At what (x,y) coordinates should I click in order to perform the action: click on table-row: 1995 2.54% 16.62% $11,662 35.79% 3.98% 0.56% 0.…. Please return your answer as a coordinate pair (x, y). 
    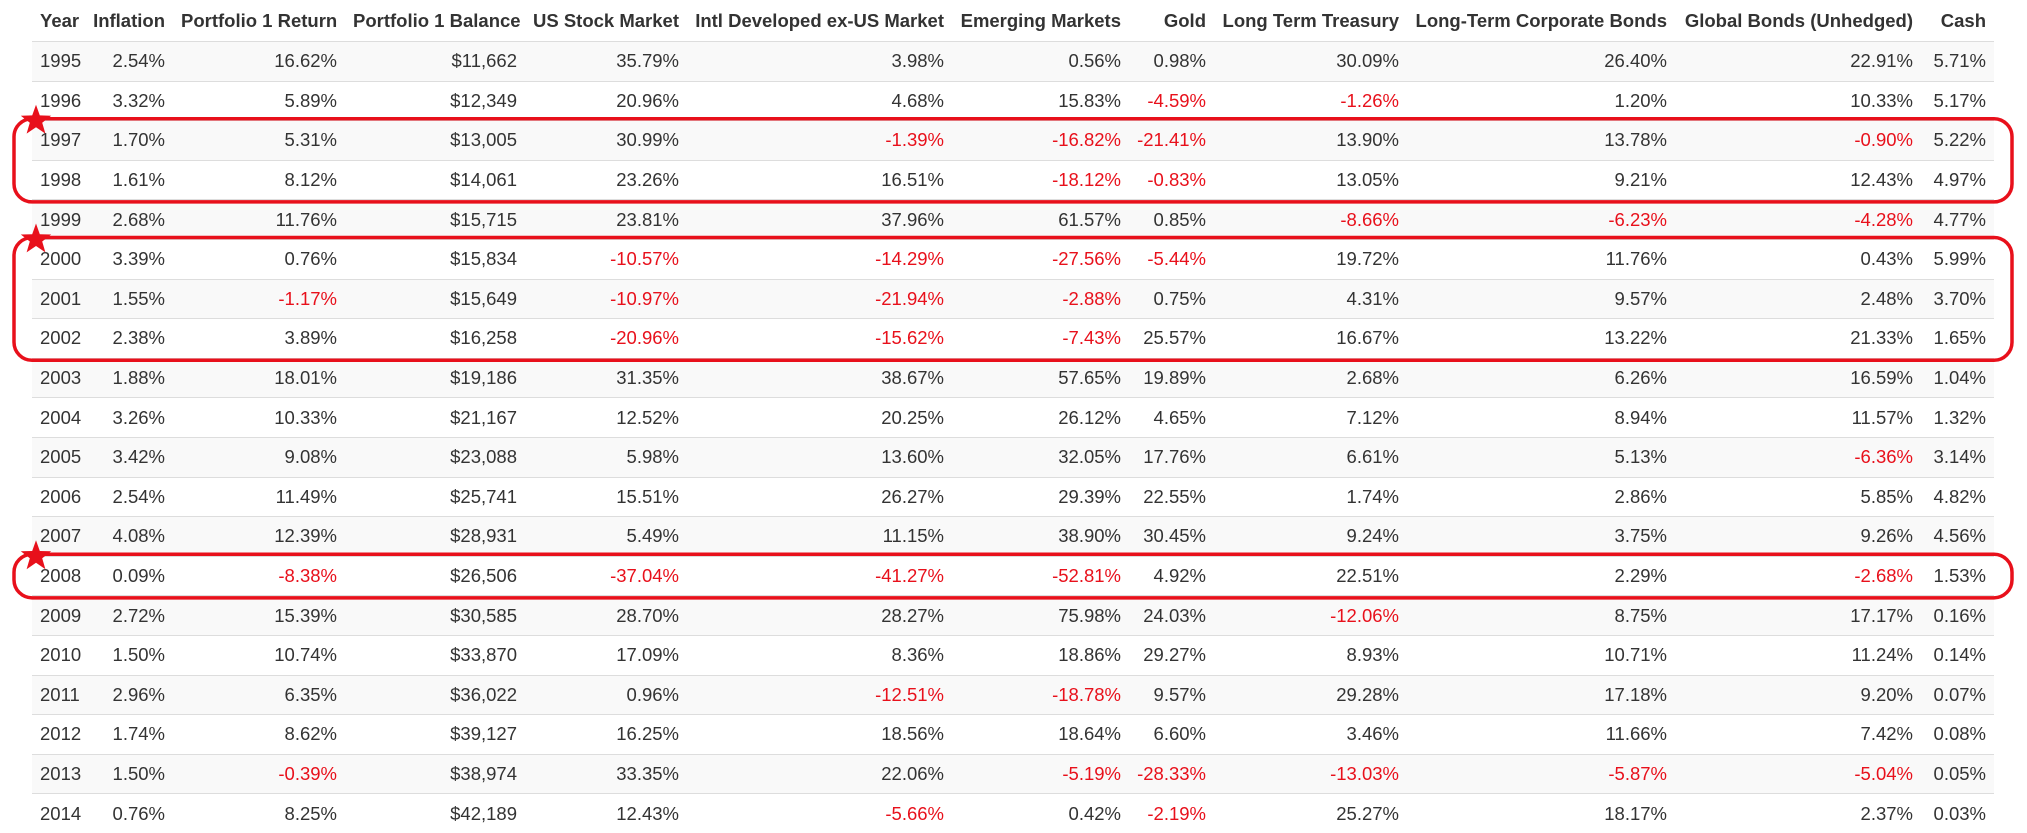
    Looking at the image, I should click on (1013, 61).